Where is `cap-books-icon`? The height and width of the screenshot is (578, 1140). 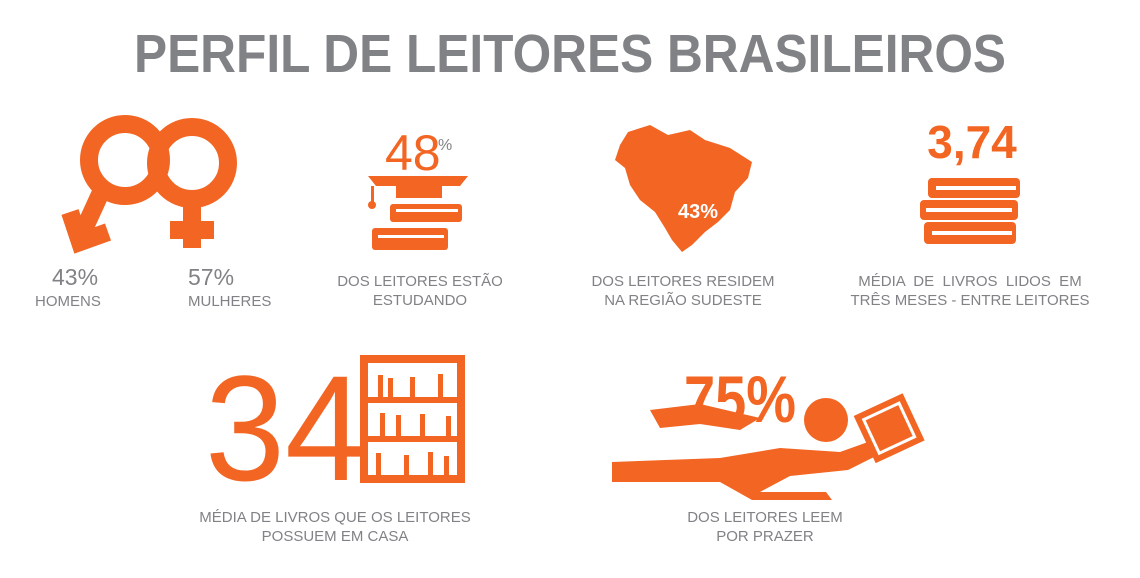 cap-books-icon is located at coordinates (418, 213).